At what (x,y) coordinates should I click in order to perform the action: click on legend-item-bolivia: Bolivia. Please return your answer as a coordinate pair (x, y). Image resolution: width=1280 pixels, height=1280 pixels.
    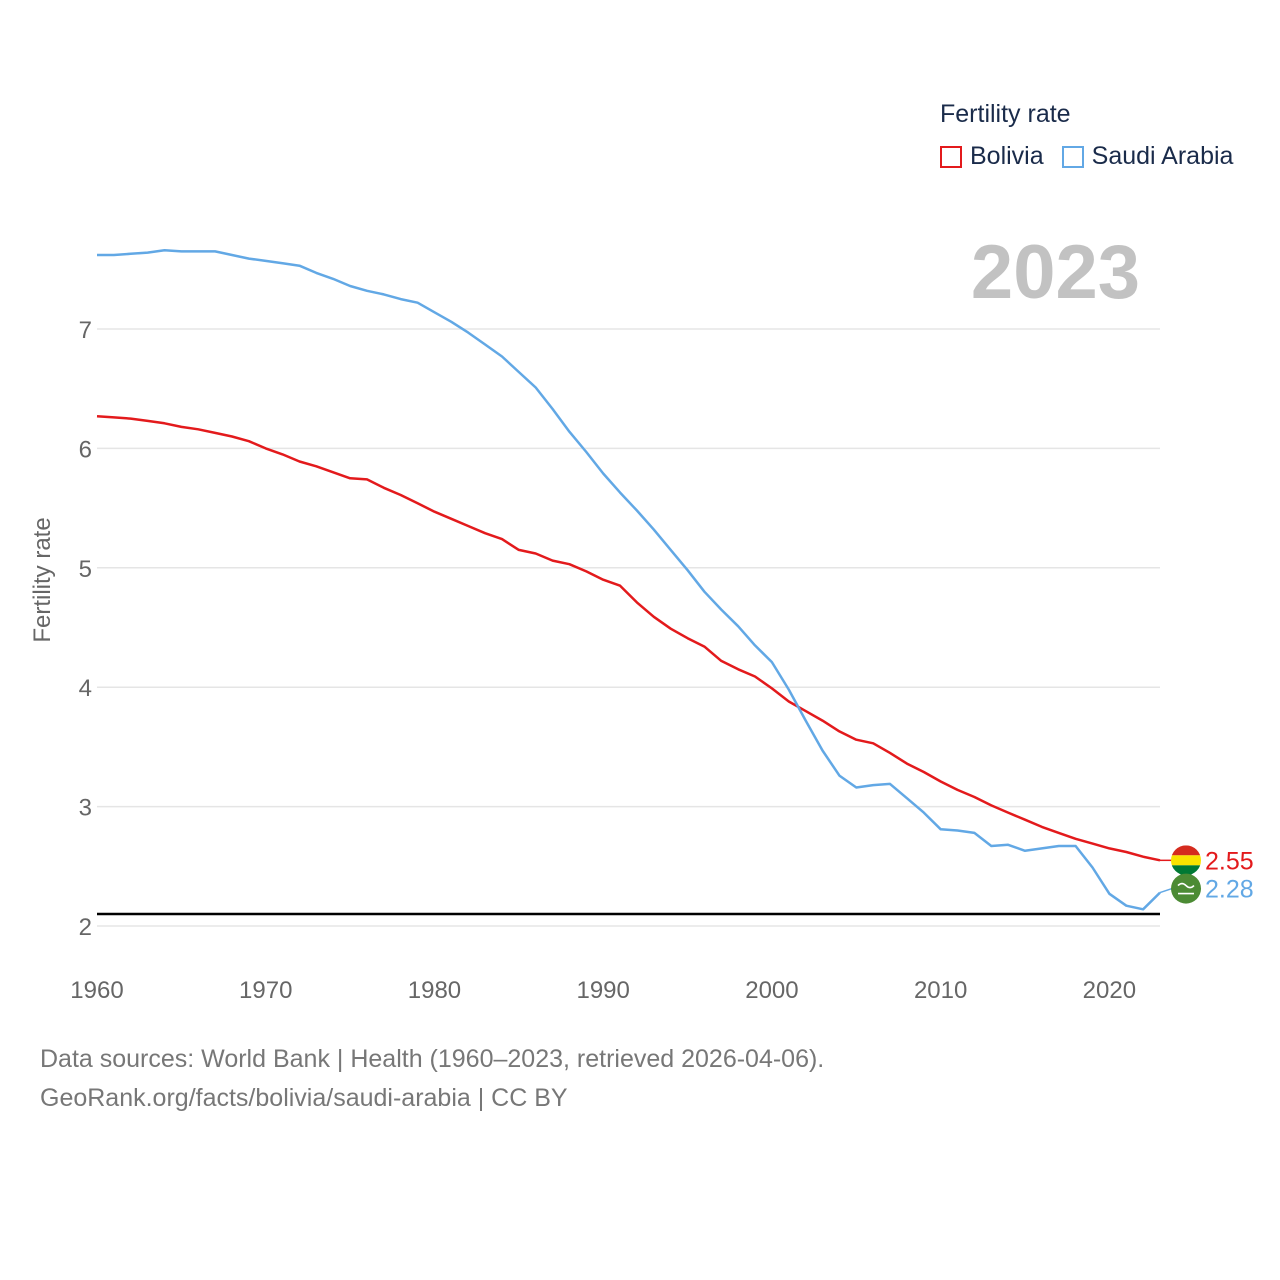
    Looking at the image, I should click on (992, 156).